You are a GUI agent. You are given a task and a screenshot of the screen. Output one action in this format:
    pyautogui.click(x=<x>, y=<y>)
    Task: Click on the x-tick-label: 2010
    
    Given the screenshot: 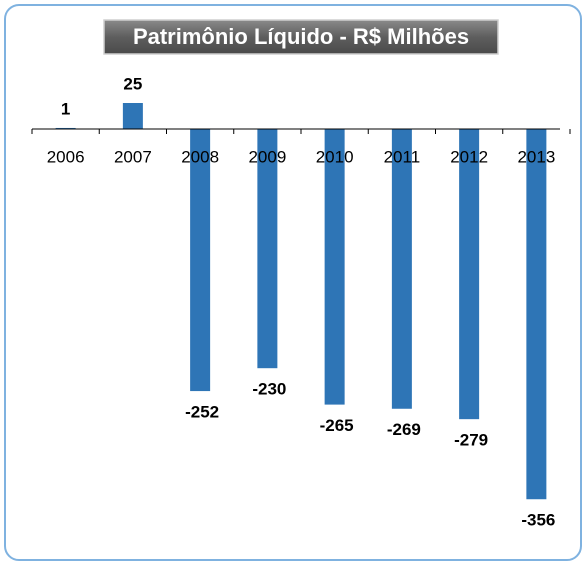 What is the action you would take?
    pyautogui.click(x=335, y=156)
    